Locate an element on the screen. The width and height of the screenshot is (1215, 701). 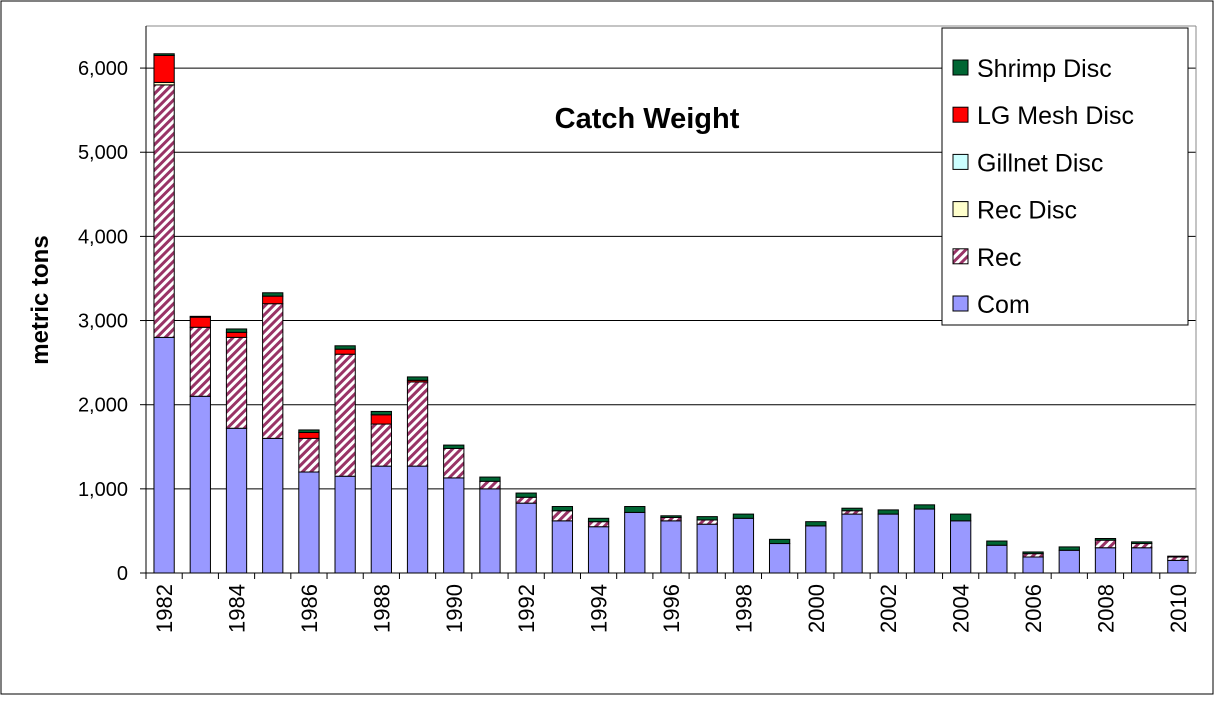
x-tick-label: 1994 is located at coordinates (599, 608).